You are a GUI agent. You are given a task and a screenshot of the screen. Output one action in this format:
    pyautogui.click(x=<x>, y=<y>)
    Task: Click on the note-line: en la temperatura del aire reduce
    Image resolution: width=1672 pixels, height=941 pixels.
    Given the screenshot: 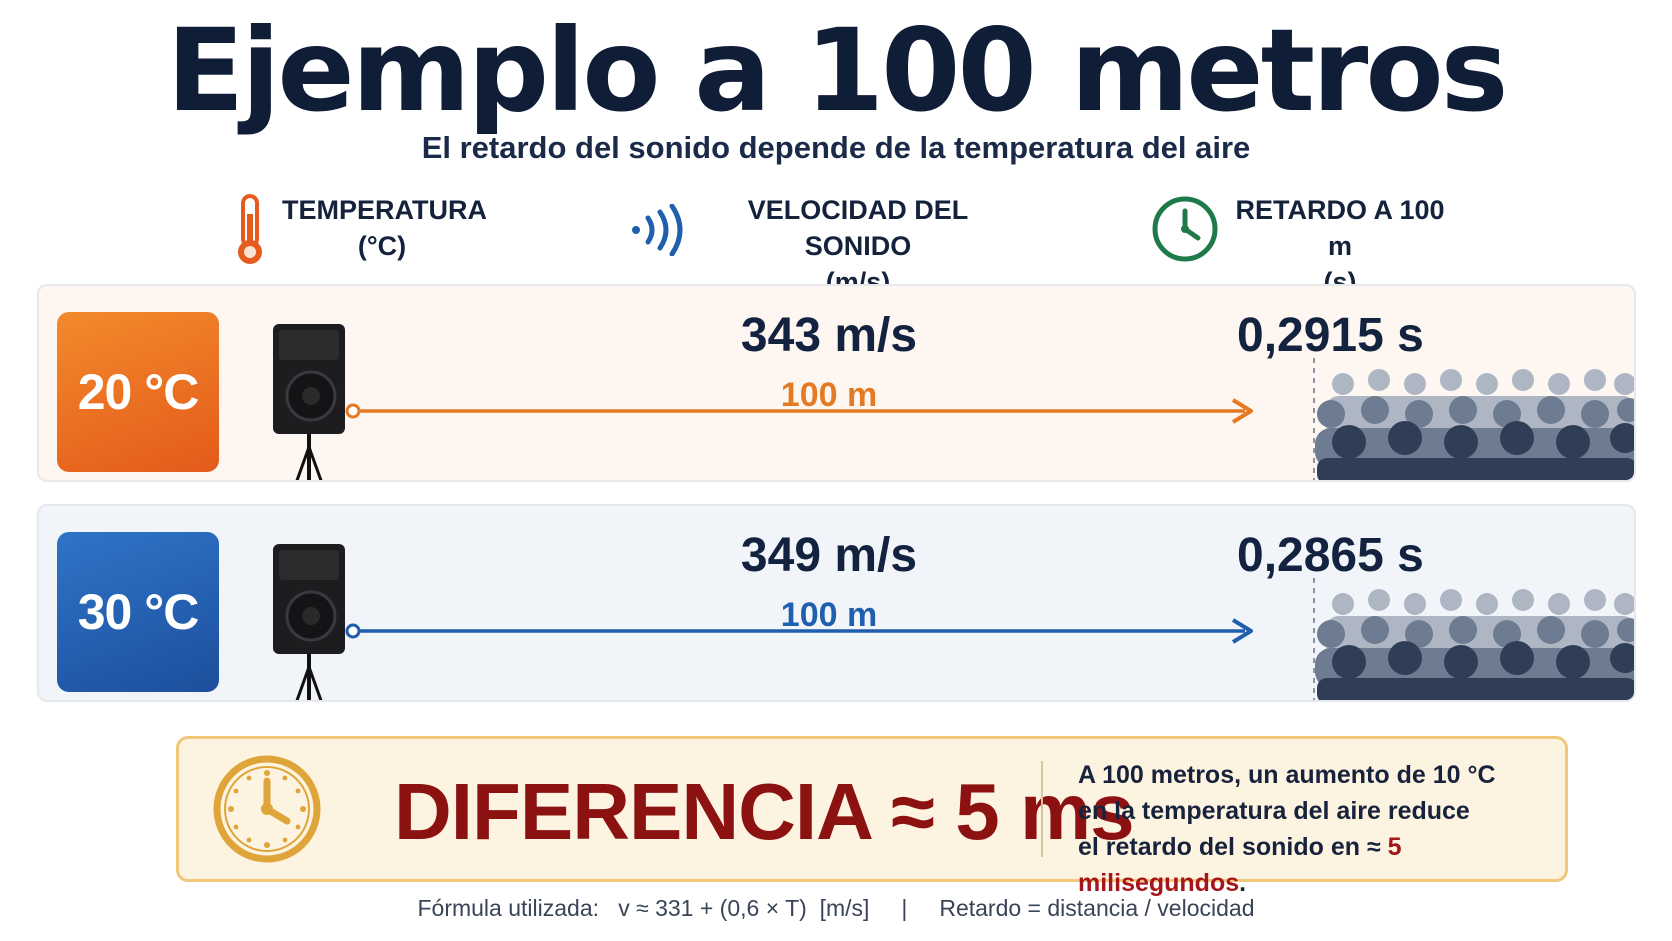 What is the action you would take?
    pyautogui.click(x=1274, y=811)
    